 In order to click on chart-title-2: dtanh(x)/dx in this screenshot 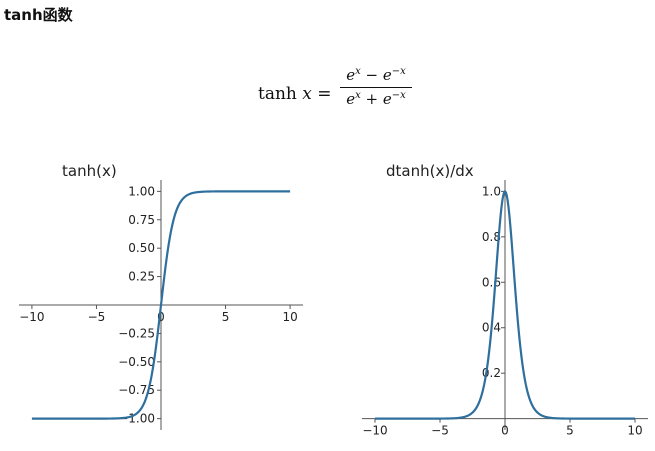, I will do `click(430, 171)`.